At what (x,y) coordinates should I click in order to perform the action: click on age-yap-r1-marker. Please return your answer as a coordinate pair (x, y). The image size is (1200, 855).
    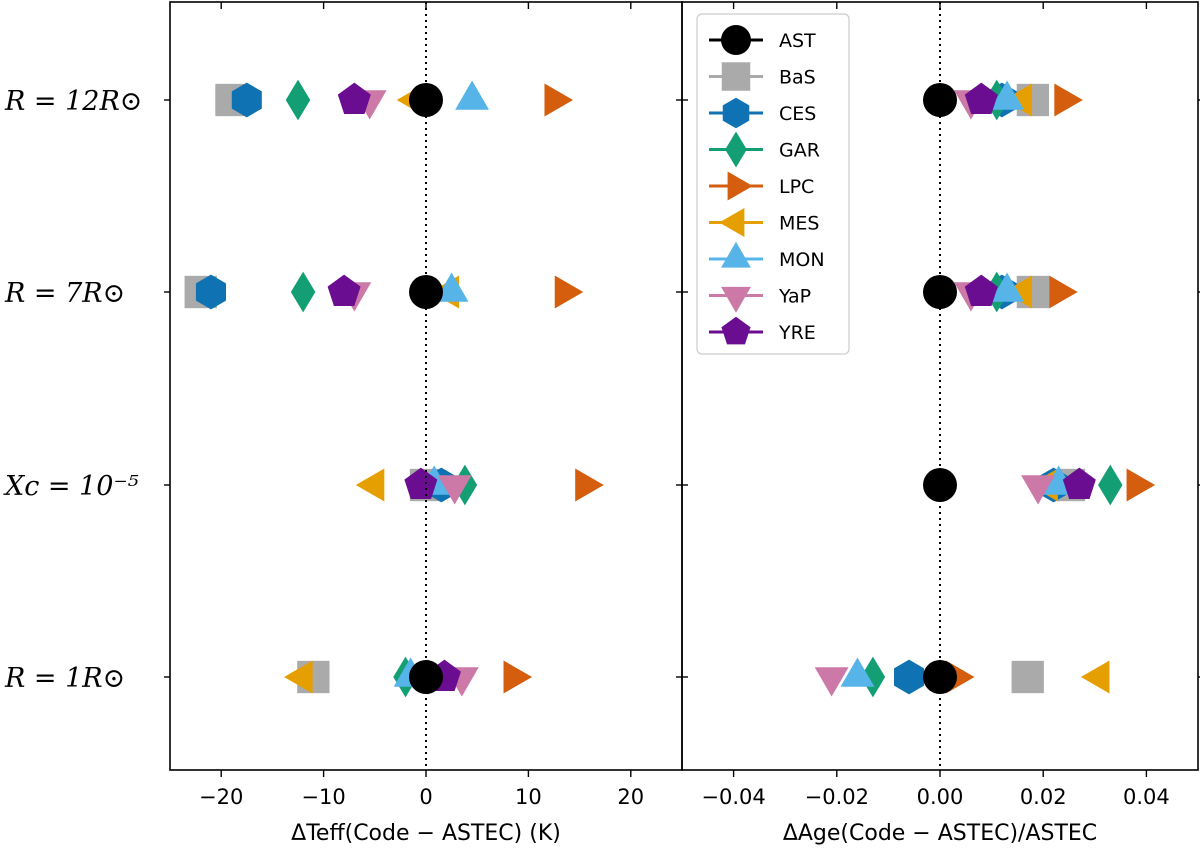
    Looking at the image, I should click on (831, 682).